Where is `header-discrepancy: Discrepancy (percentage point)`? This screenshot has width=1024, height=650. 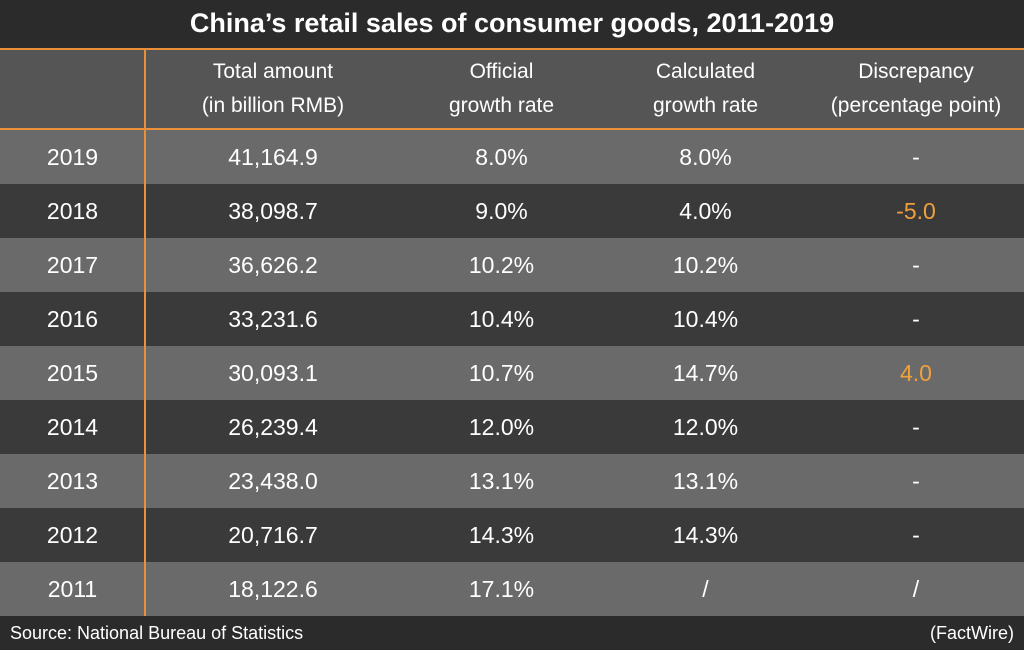 header-discrepancy: Discrepancy (percentage point) is located at coordinates (916, 88).